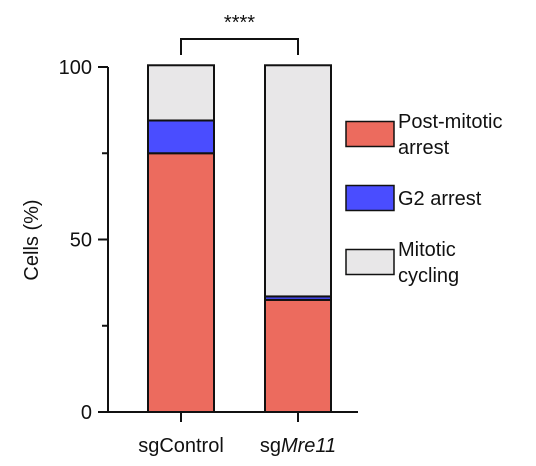 The height and width of the screenshot is (466, 536). I want to click on significance-stars: ****, so click(239, 23).